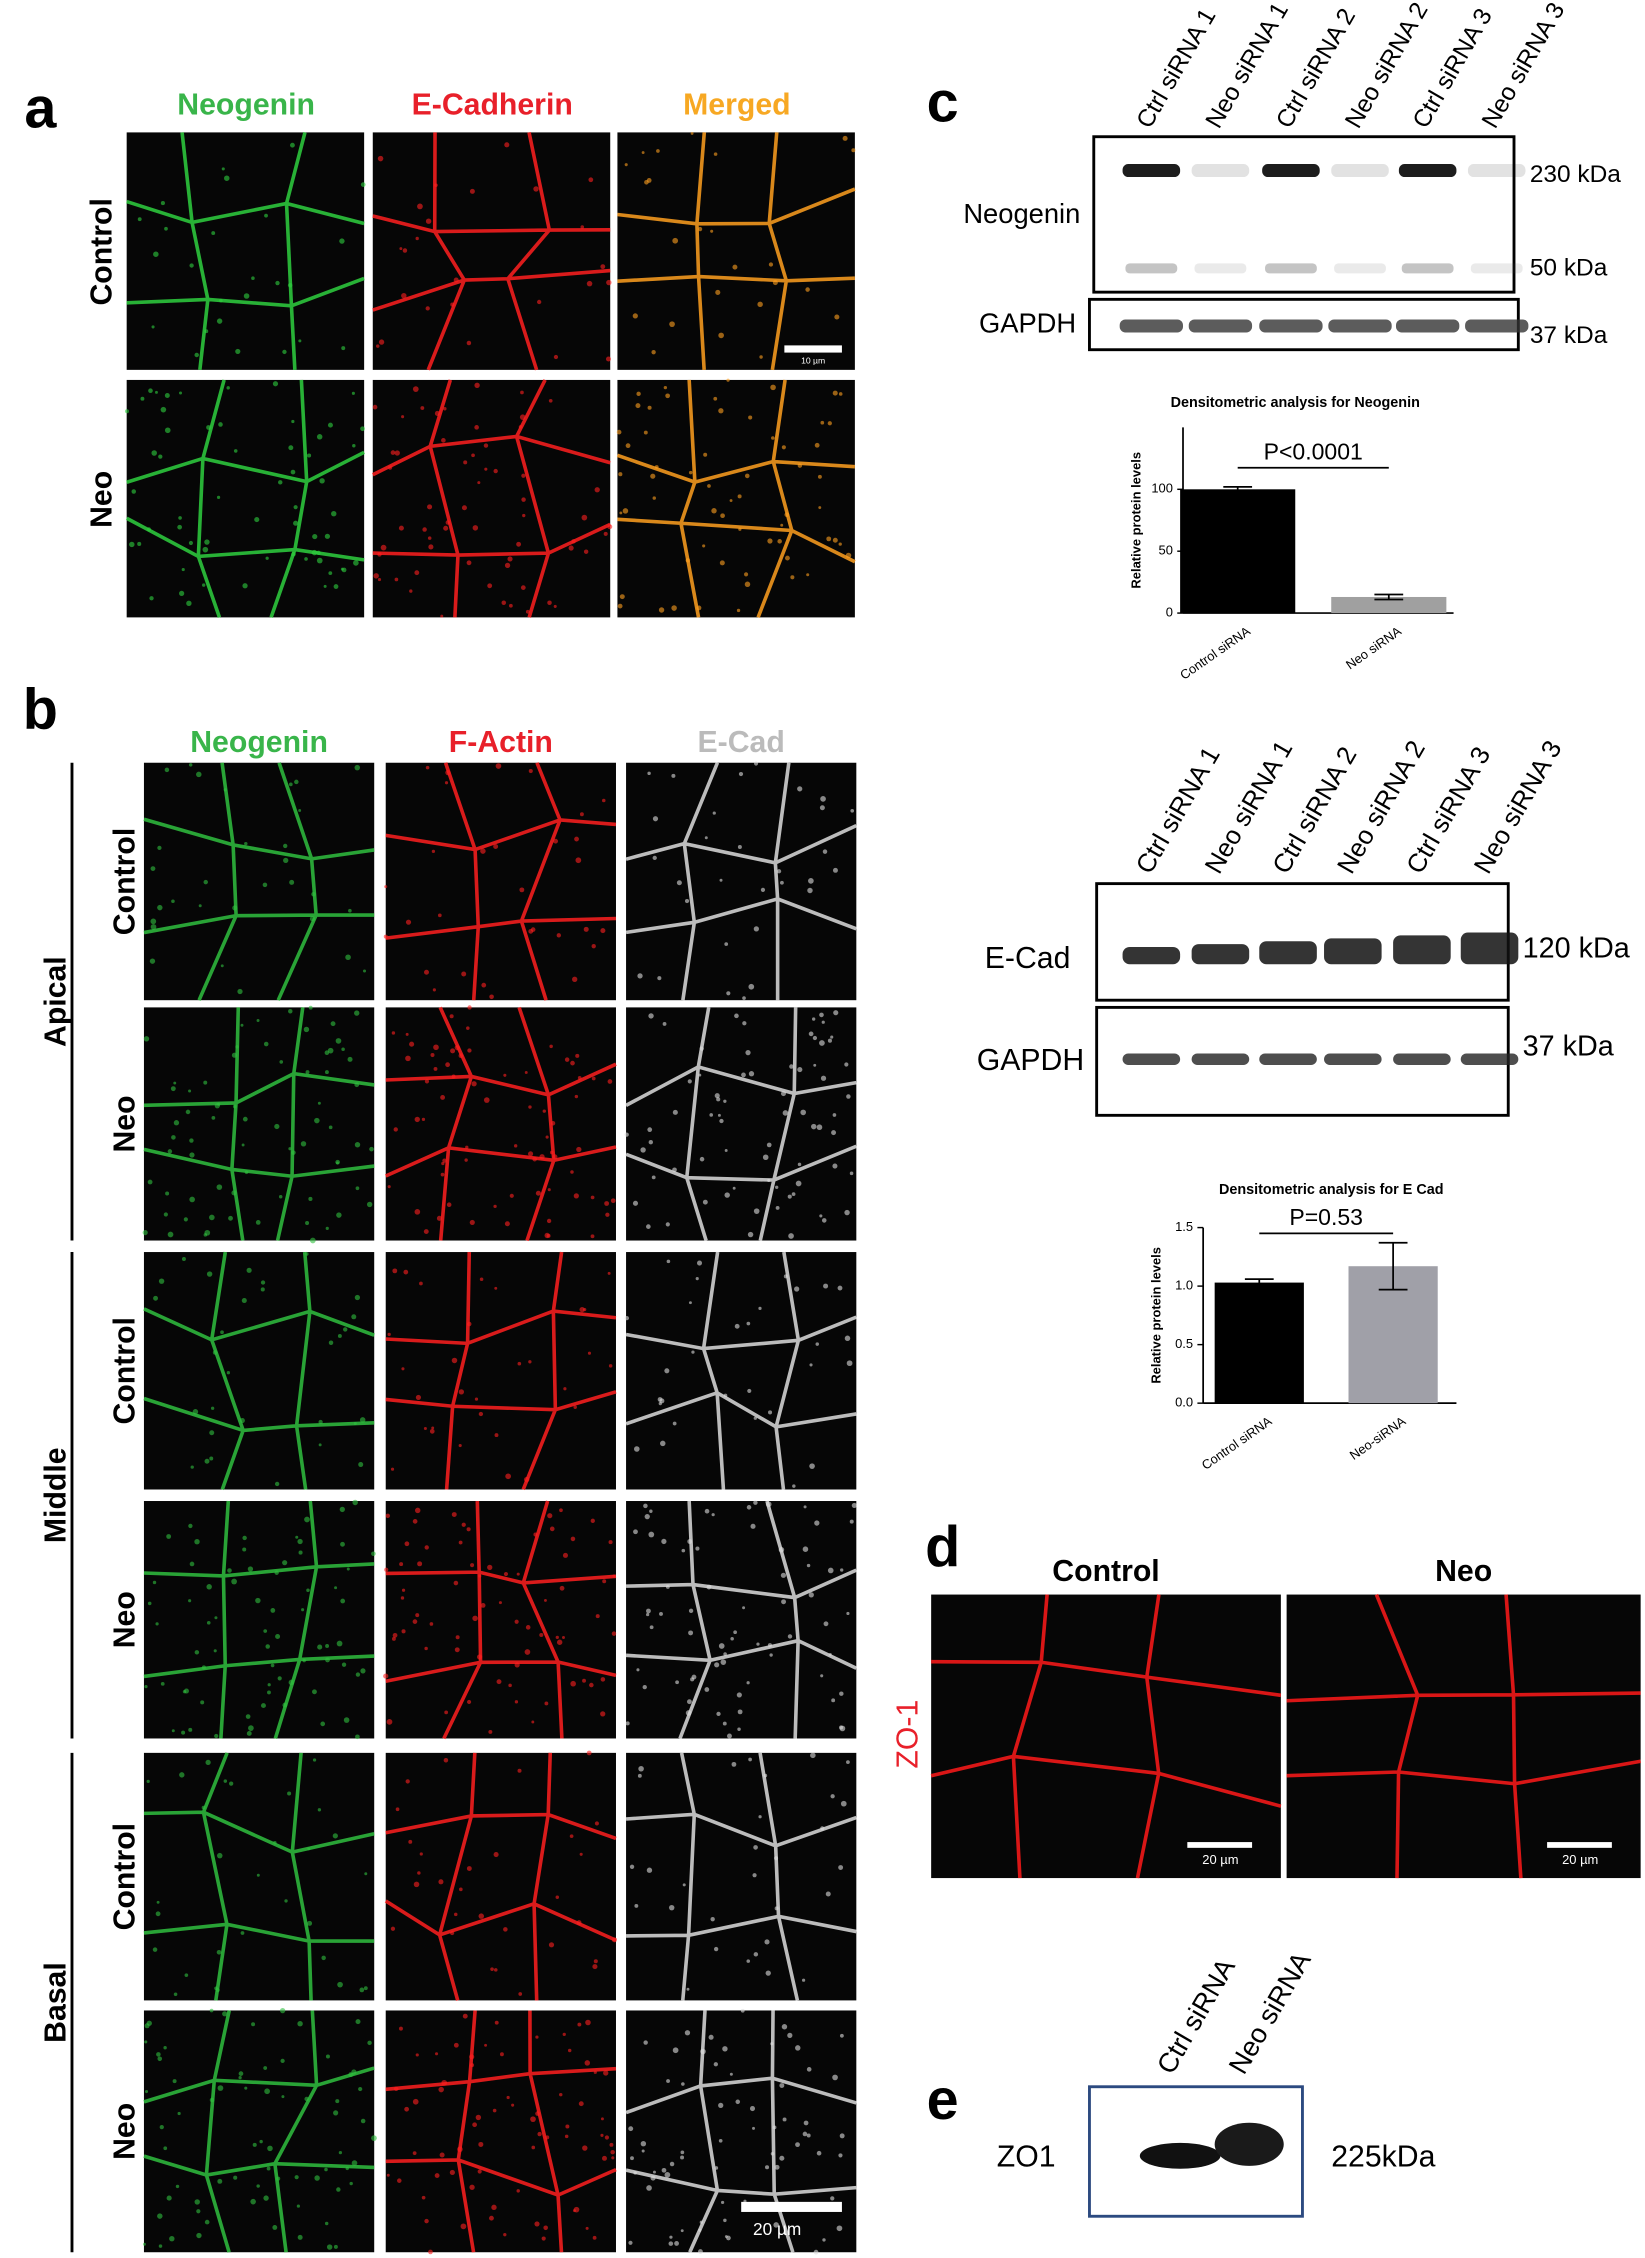  What do you see at coordinates (943, 103) in the screenshot?
I see `panel-label: c` at bounding box center [943, 103].